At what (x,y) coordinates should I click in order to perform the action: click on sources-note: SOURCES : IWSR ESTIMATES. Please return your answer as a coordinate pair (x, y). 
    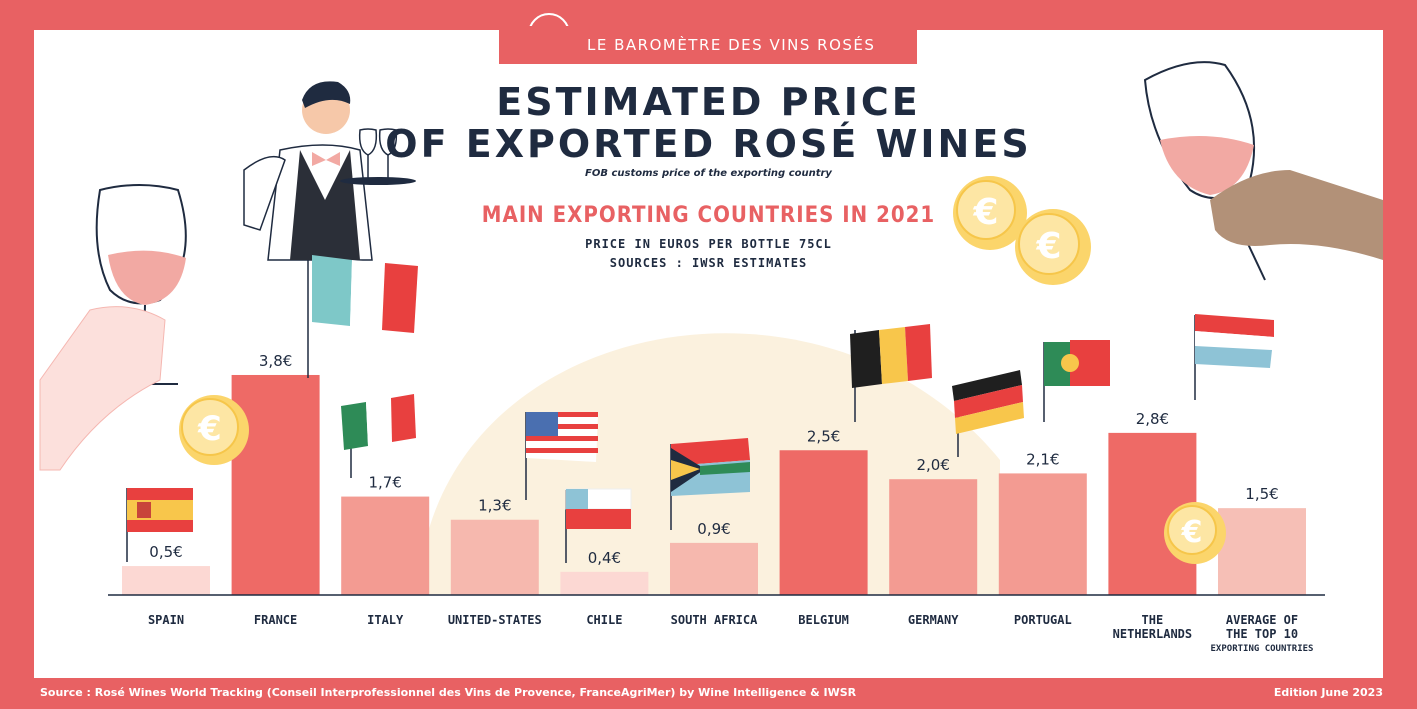
    Looking at the image, I should click on (708, 263).